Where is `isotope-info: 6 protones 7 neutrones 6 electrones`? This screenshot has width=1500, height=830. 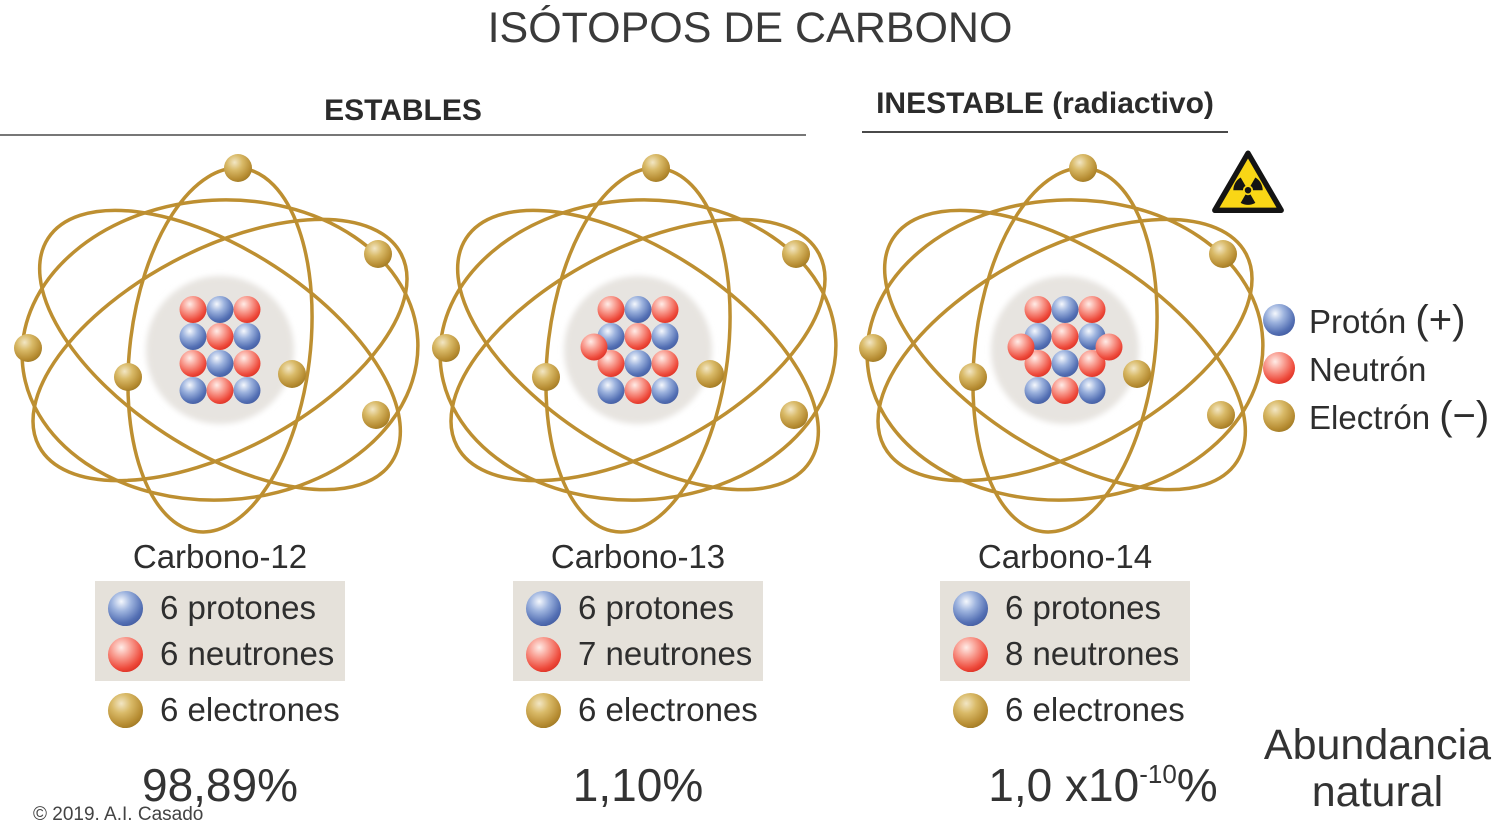 isotope-info: 6 protones 7 neutrones 6 electrones is located at coordinates (638, 656).